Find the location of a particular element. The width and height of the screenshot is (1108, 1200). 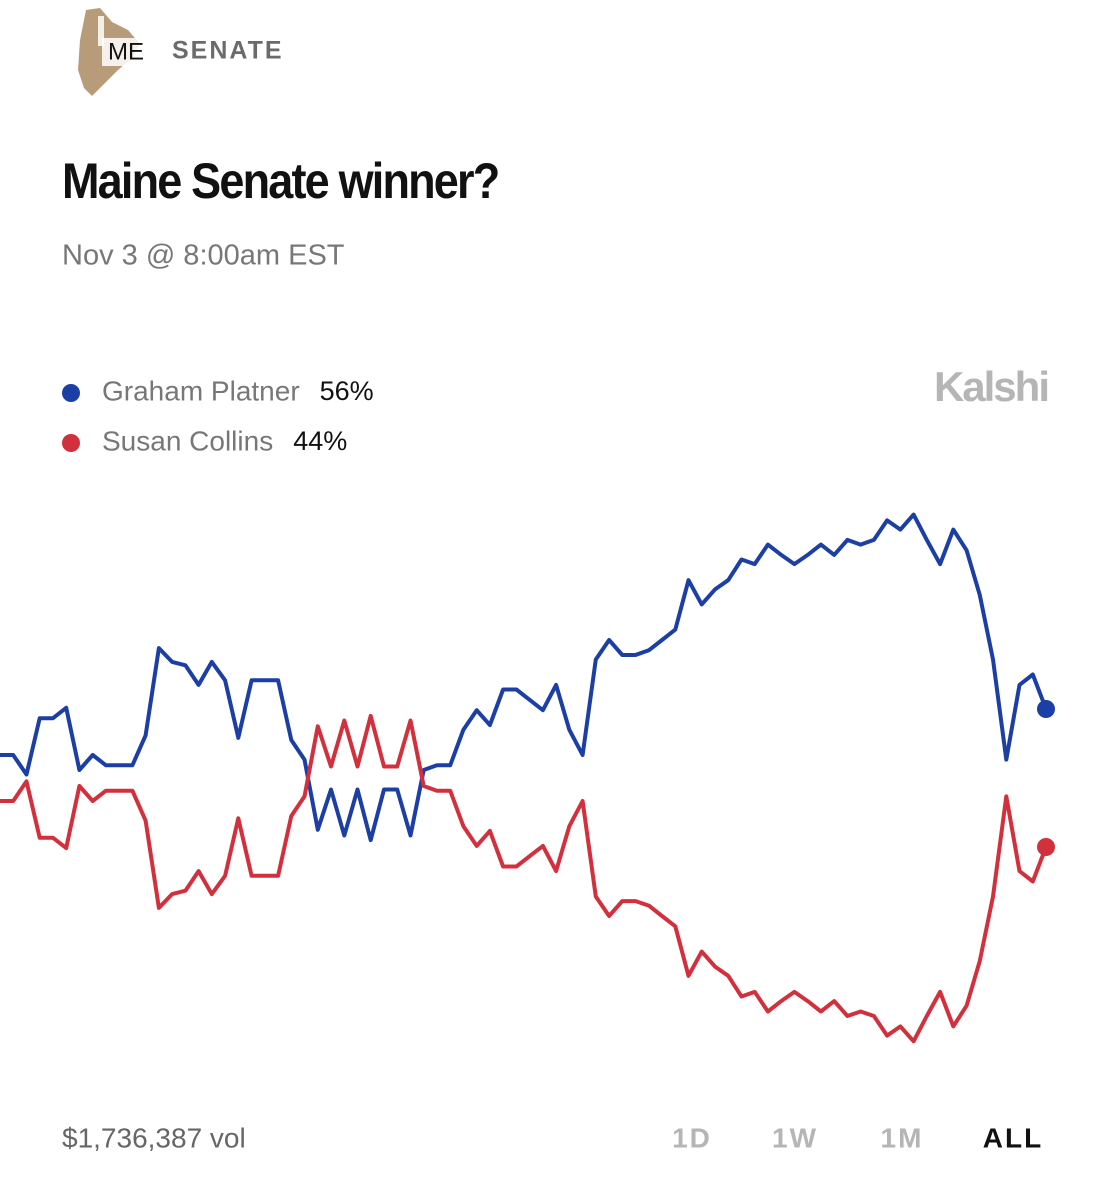

range-selector: 1D 1W 1M ALL is located at coordinates (857, 1137).